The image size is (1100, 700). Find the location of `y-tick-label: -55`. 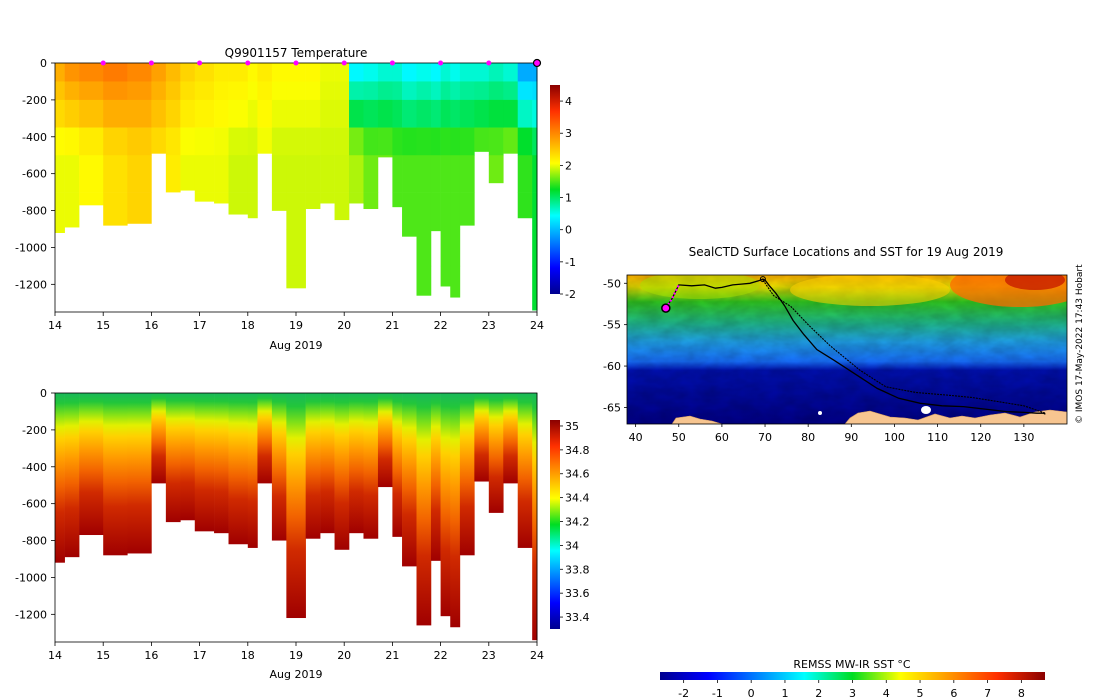

y-tick-label: -55 is located at coordinates (612, 325).